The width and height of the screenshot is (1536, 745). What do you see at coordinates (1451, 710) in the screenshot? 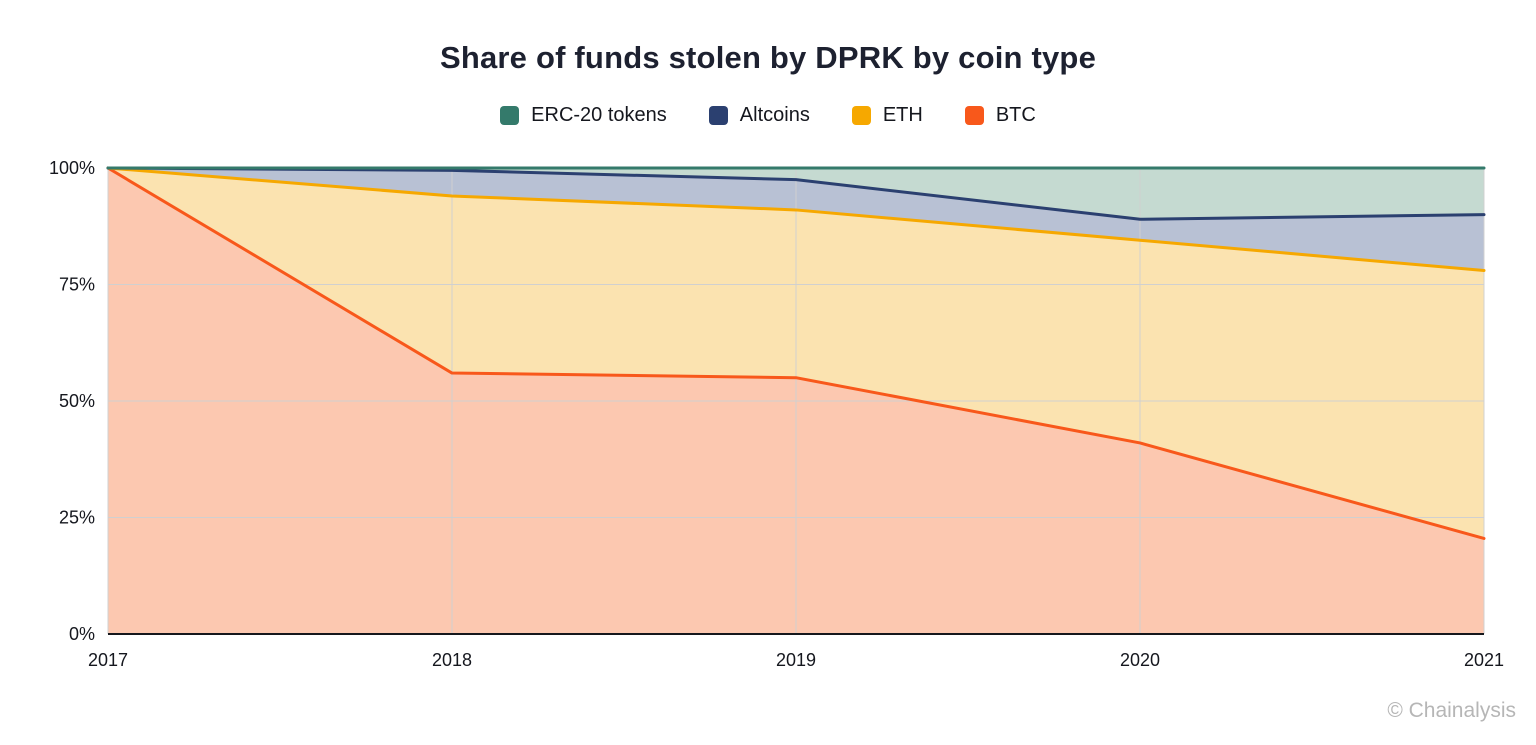
I see `chainalysis-watermark: © Chainalysis` at bounding box center [1451, 710].